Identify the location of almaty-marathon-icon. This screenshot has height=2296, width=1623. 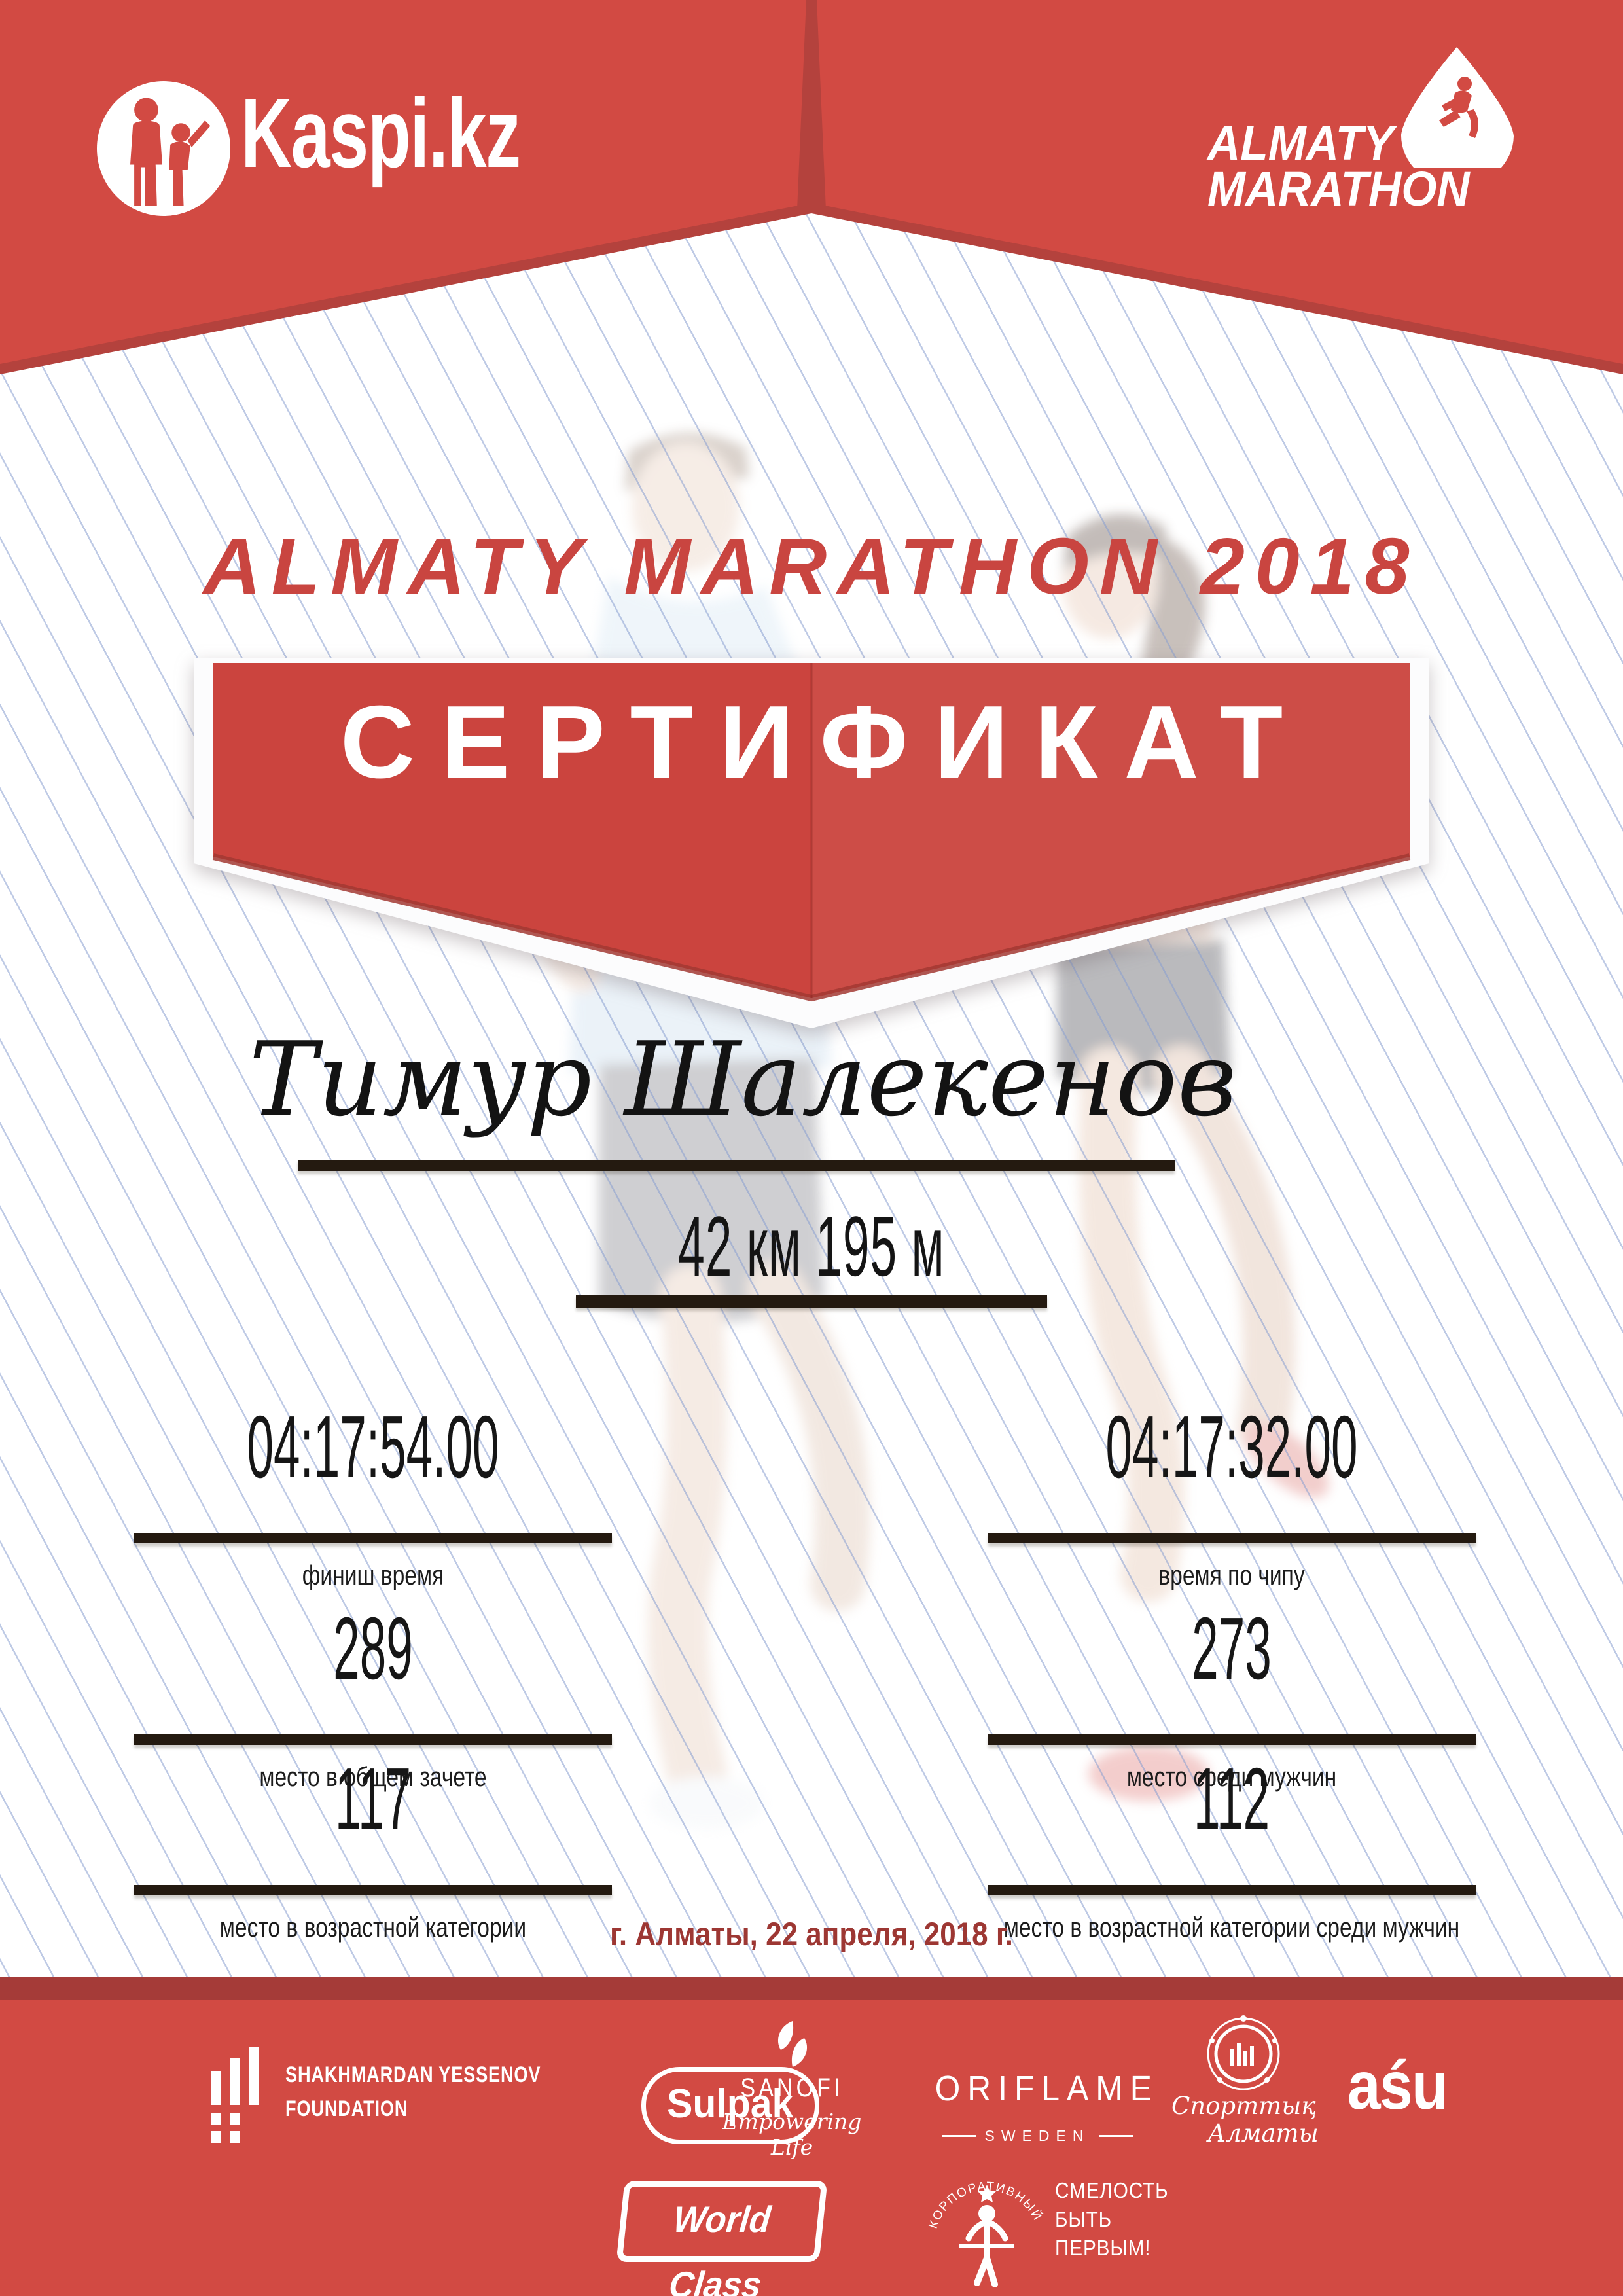
(1457, 107).